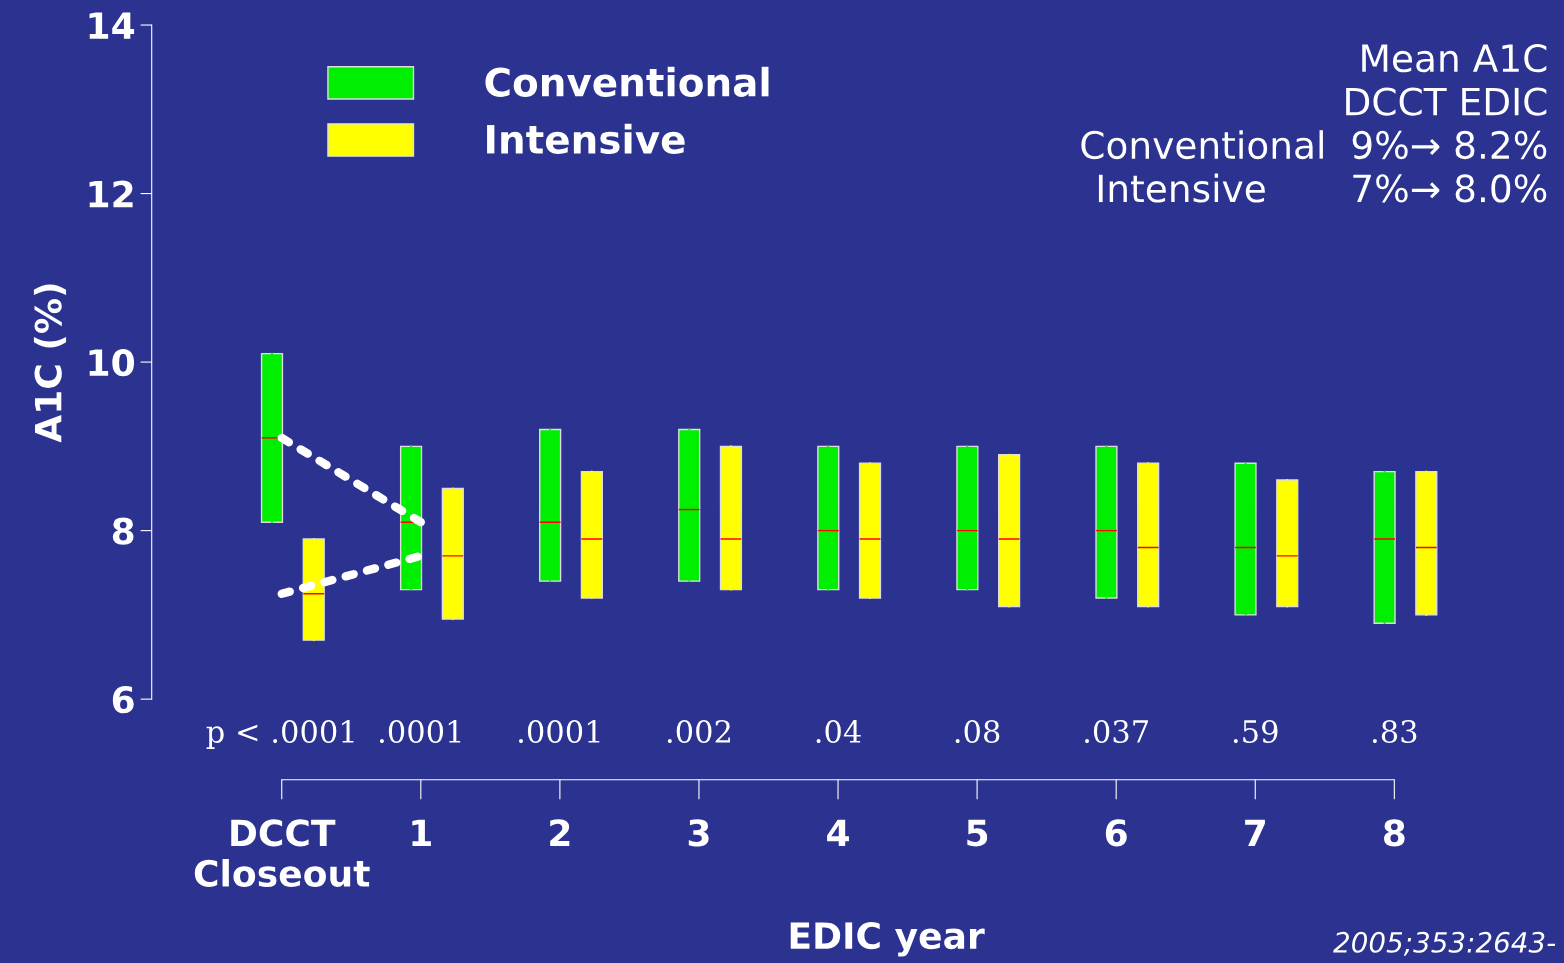 The image size is (1564, 963). I want to click on x-tick-label: DCCT Closeout, so click(282, 853).